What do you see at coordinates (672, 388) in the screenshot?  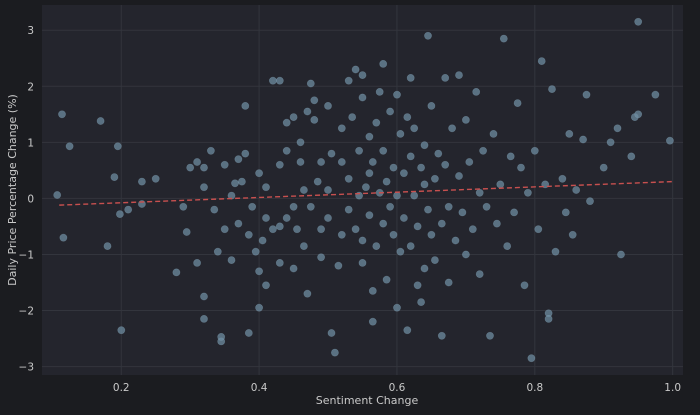 I see `x-tick-label: 1.0` at bounding box center [672, 388].